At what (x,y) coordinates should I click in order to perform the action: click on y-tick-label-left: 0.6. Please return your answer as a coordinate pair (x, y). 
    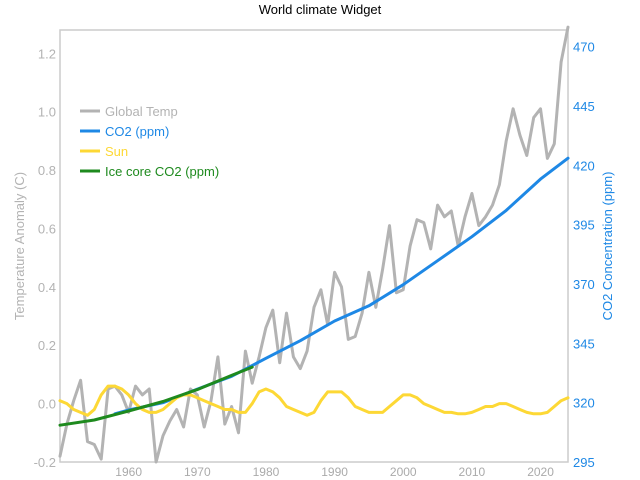
    Looking at the image, I should click on (47, 228).